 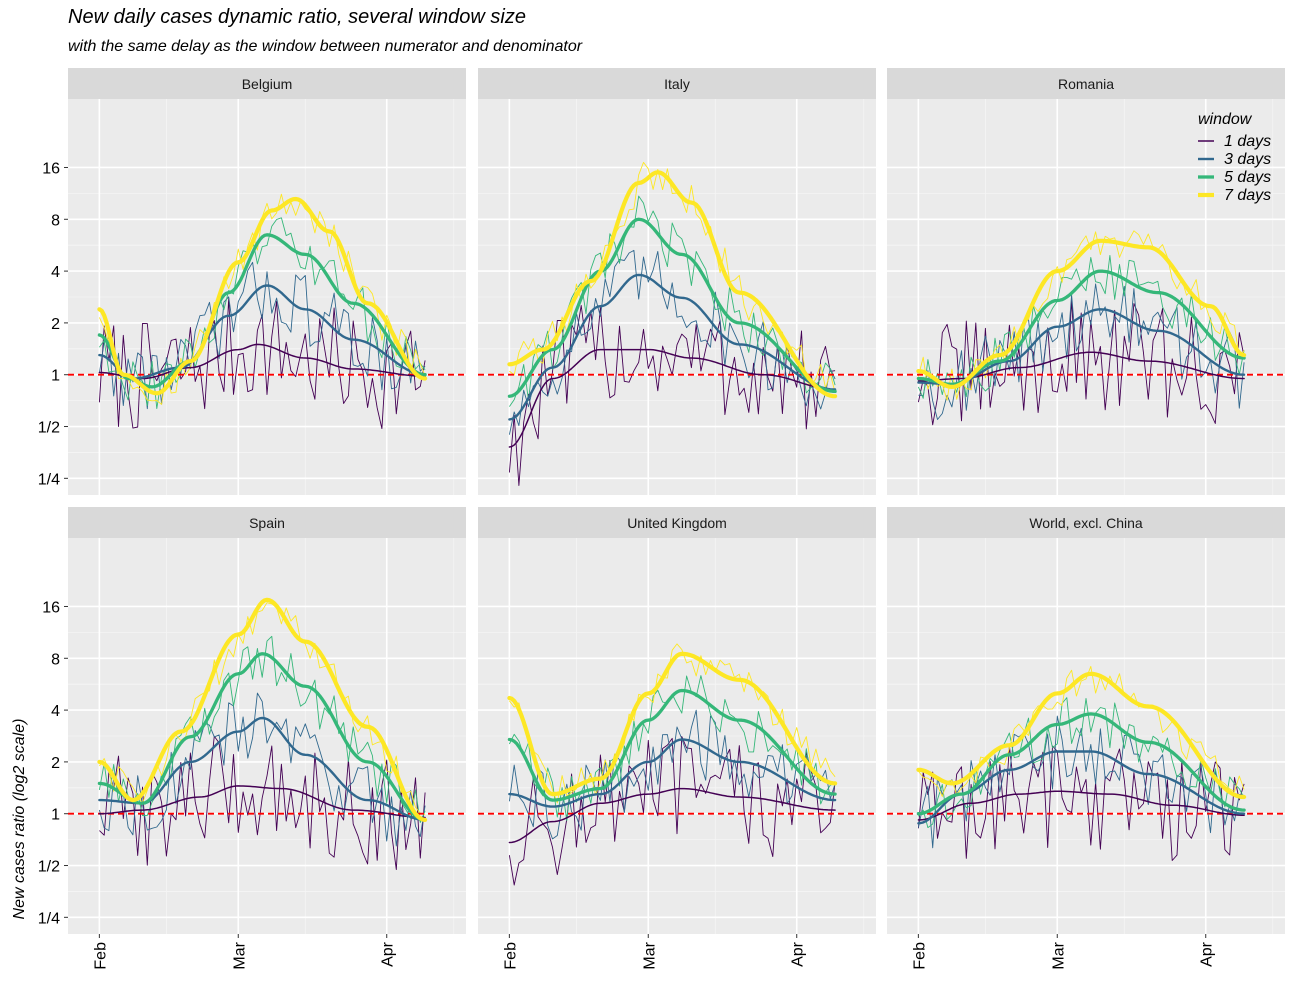 I want to click on facet-label: Spain, so click(x=267, y=523).